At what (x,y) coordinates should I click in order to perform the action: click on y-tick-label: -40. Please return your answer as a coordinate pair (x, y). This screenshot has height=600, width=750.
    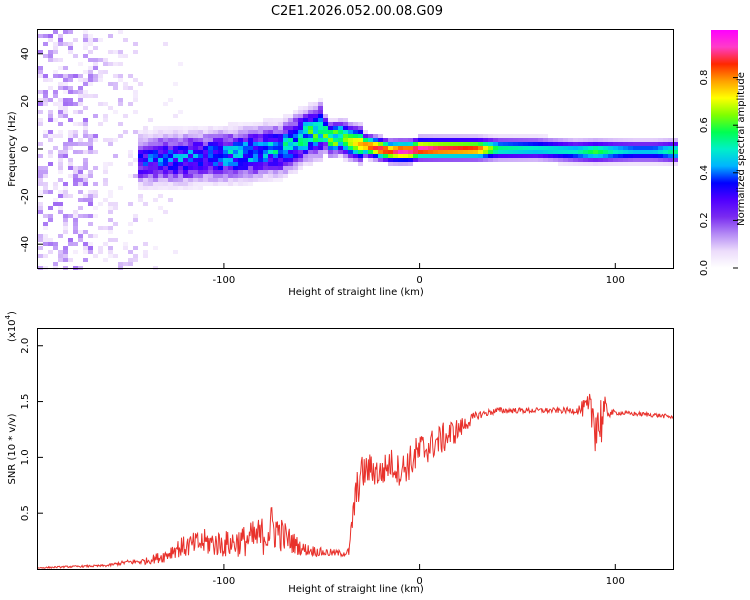
    Looking at the image, I should click on (25, 244).